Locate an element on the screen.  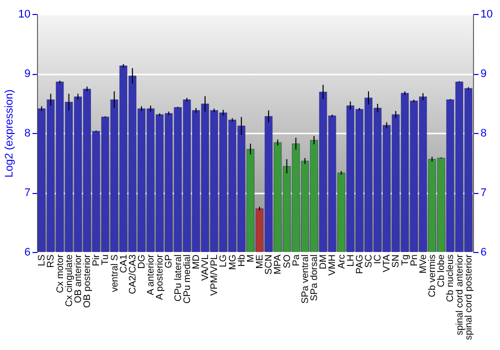
x-tick-label: Arc is located at coordinates (342, 261).